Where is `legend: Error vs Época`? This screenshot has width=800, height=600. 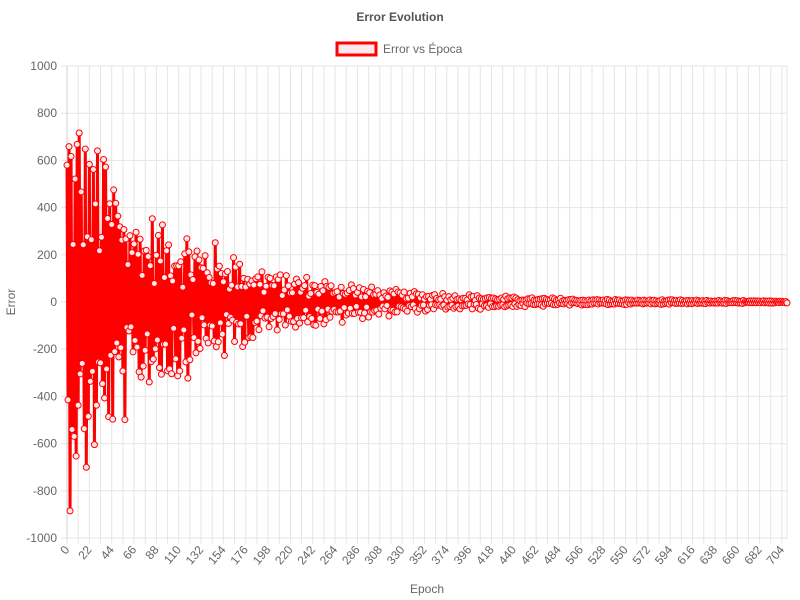 legend: Error vs Época is located at coordinates (399, 49).